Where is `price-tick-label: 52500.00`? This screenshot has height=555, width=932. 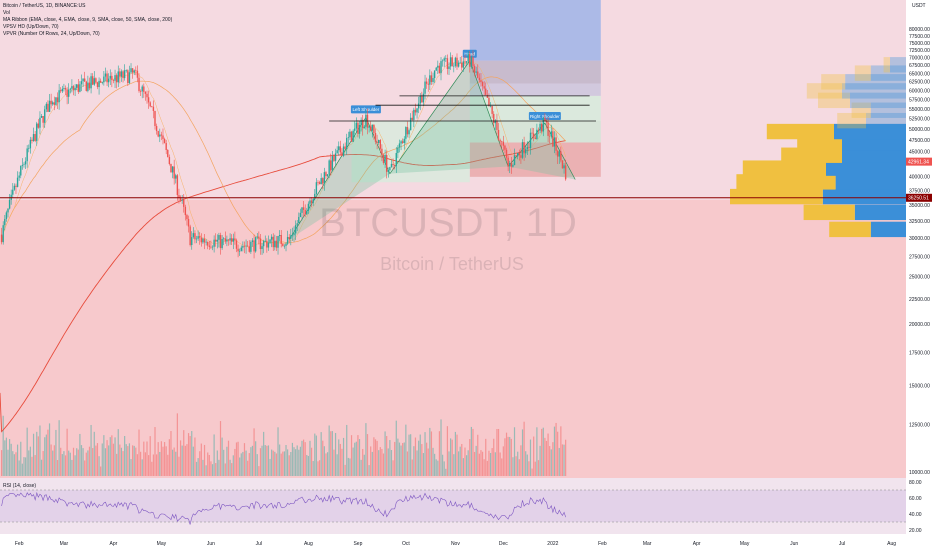 price-tick-label: 52500.00 is located at coordinates (919, 120).